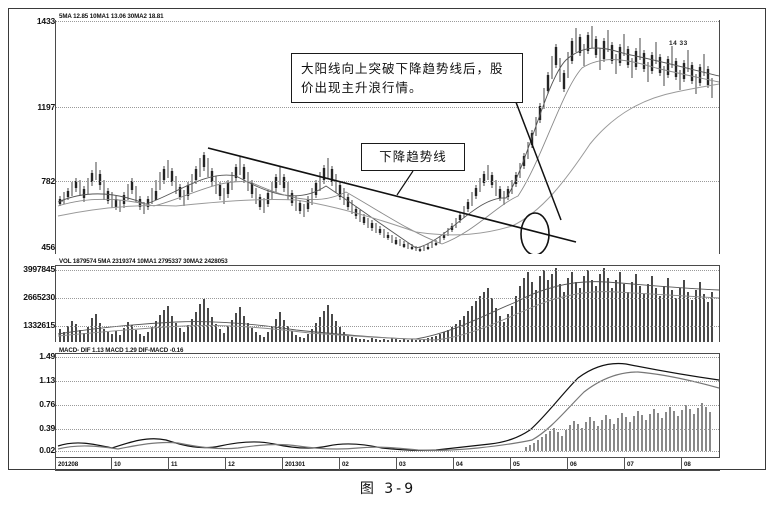 This screenshot has height=507, width=776. What do you see at coordinates (678, 43) in the screenshot?
I see `peak-price-label: 14 33` at bounding box center [678, 43].